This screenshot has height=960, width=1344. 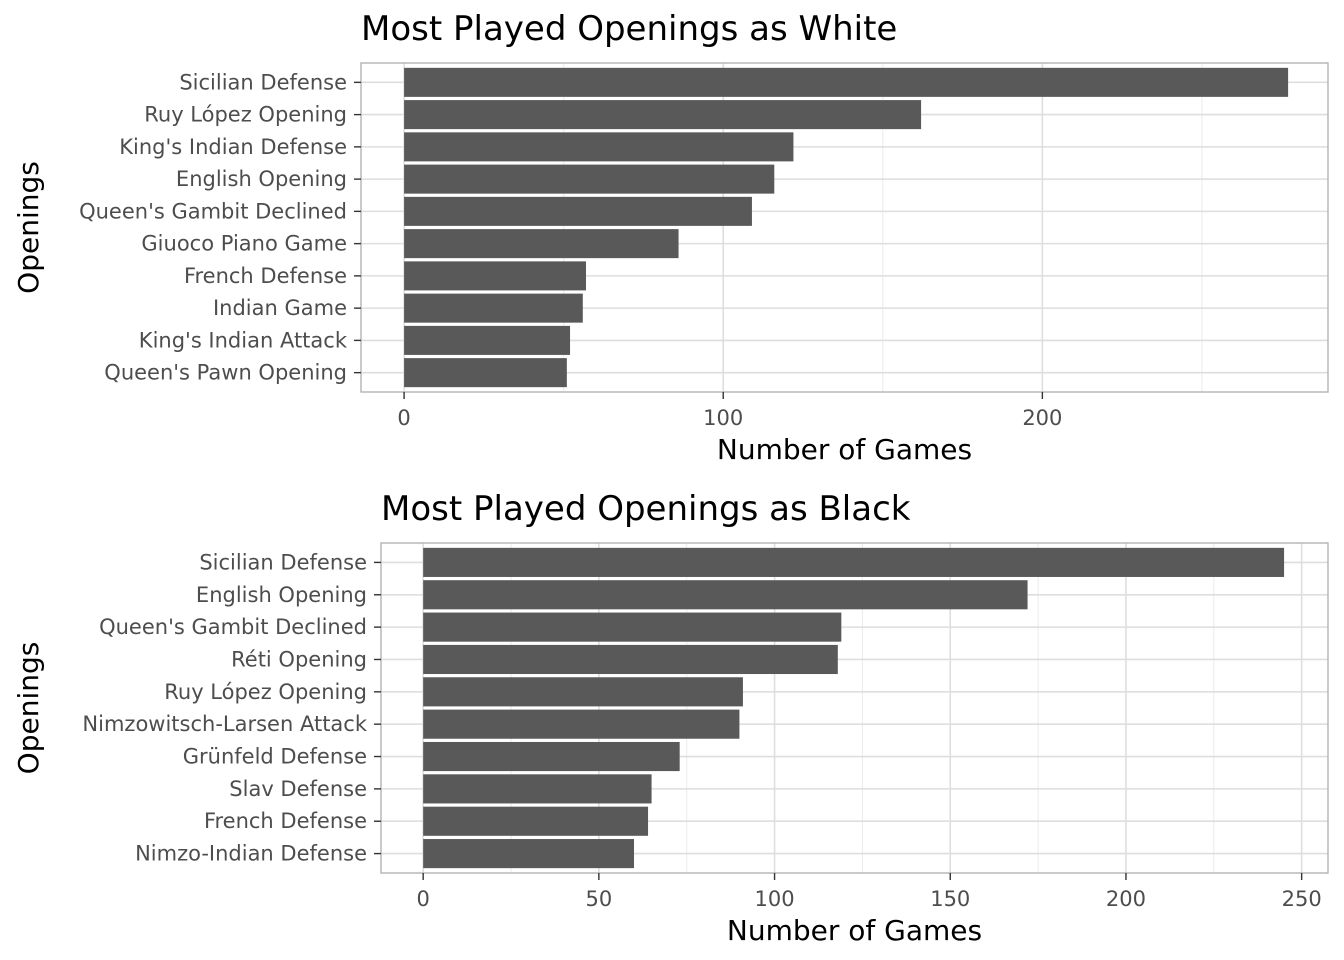 What do you see at coordinates (275, 757) in the screenshot?
I see `y-tick-label: Grünfeld Defense` at bounding box center [275, 757].